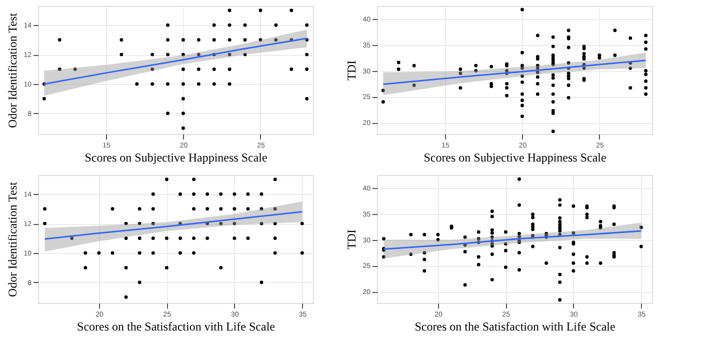  What do you see at coordinates (173, 225) in the screenshot?
I see `line-series` at bounding box center [173, 225].